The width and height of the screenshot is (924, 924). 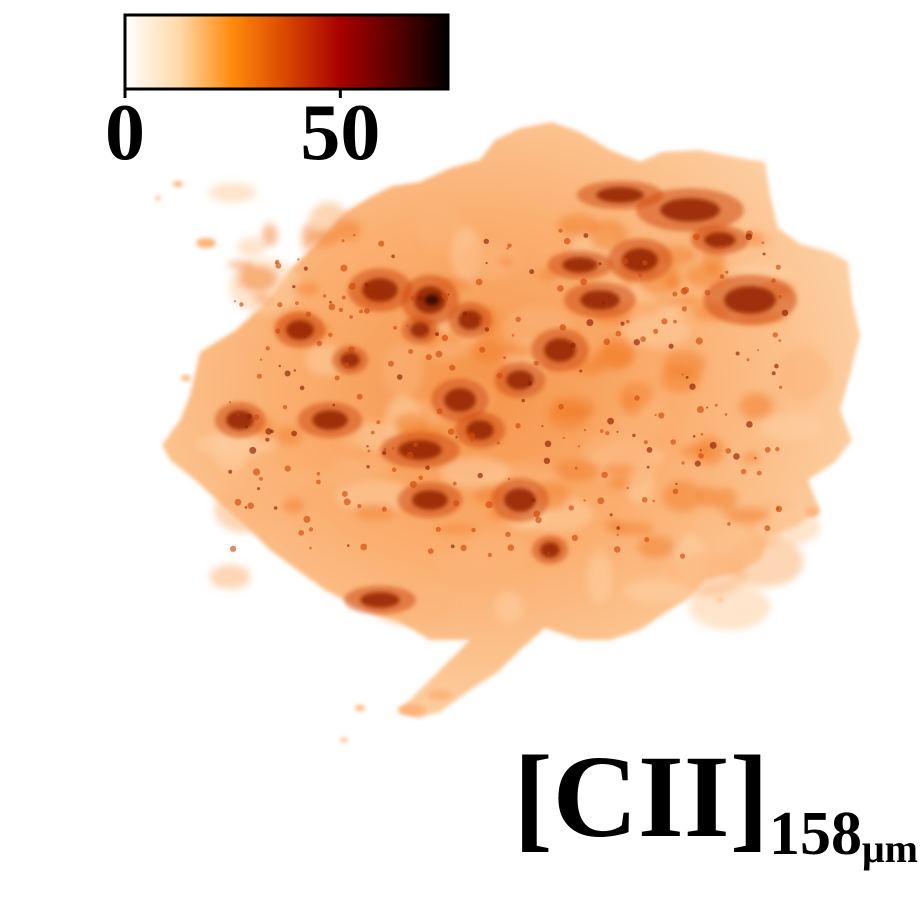 What do you see at coordinates (815, 834) in the screenshot?
I see `wavelength-label: 158` at bounding box center [815, 834].